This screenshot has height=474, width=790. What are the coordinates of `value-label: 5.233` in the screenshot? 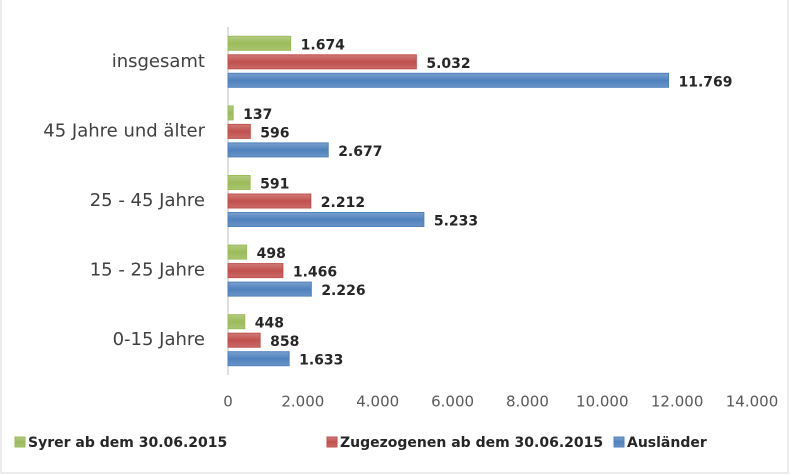 It's located at (456, 222).